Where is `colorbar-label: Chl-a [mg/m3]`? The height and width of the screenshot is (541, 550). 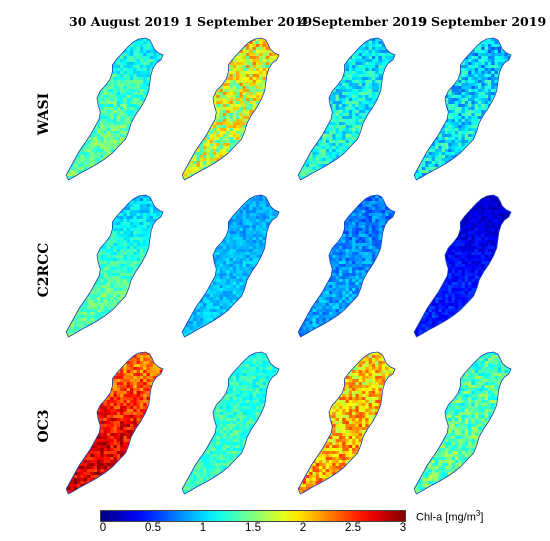
colorbar-label: Chl-a [mg/m3] is located at coordinates (450, 516).